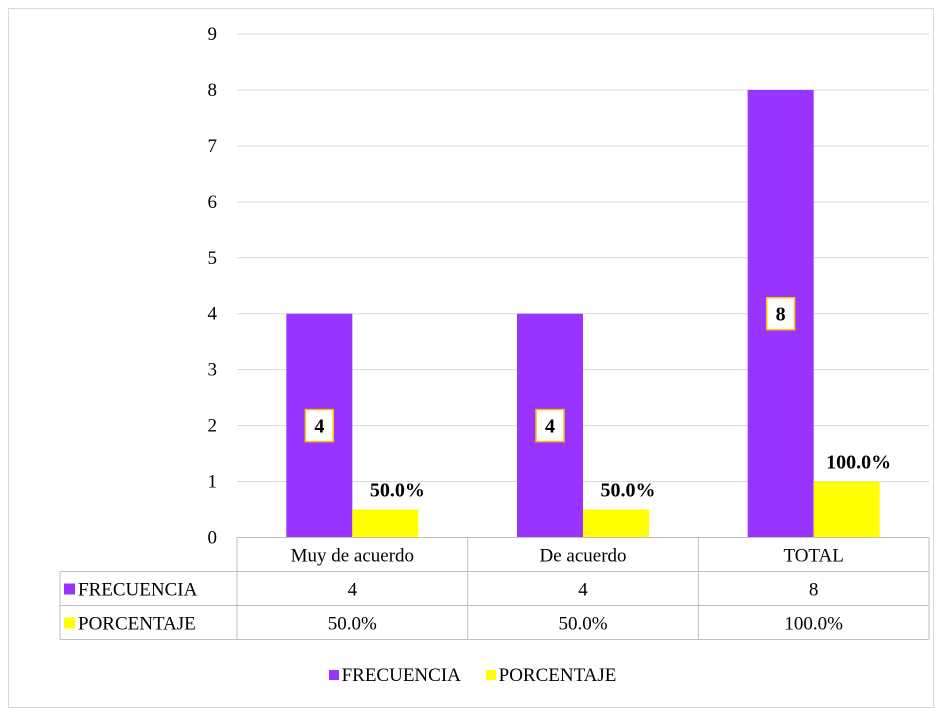  Describe the element at coordinates (213, 370) in the screenshot. I see `y-tick-label: 3` at that location.